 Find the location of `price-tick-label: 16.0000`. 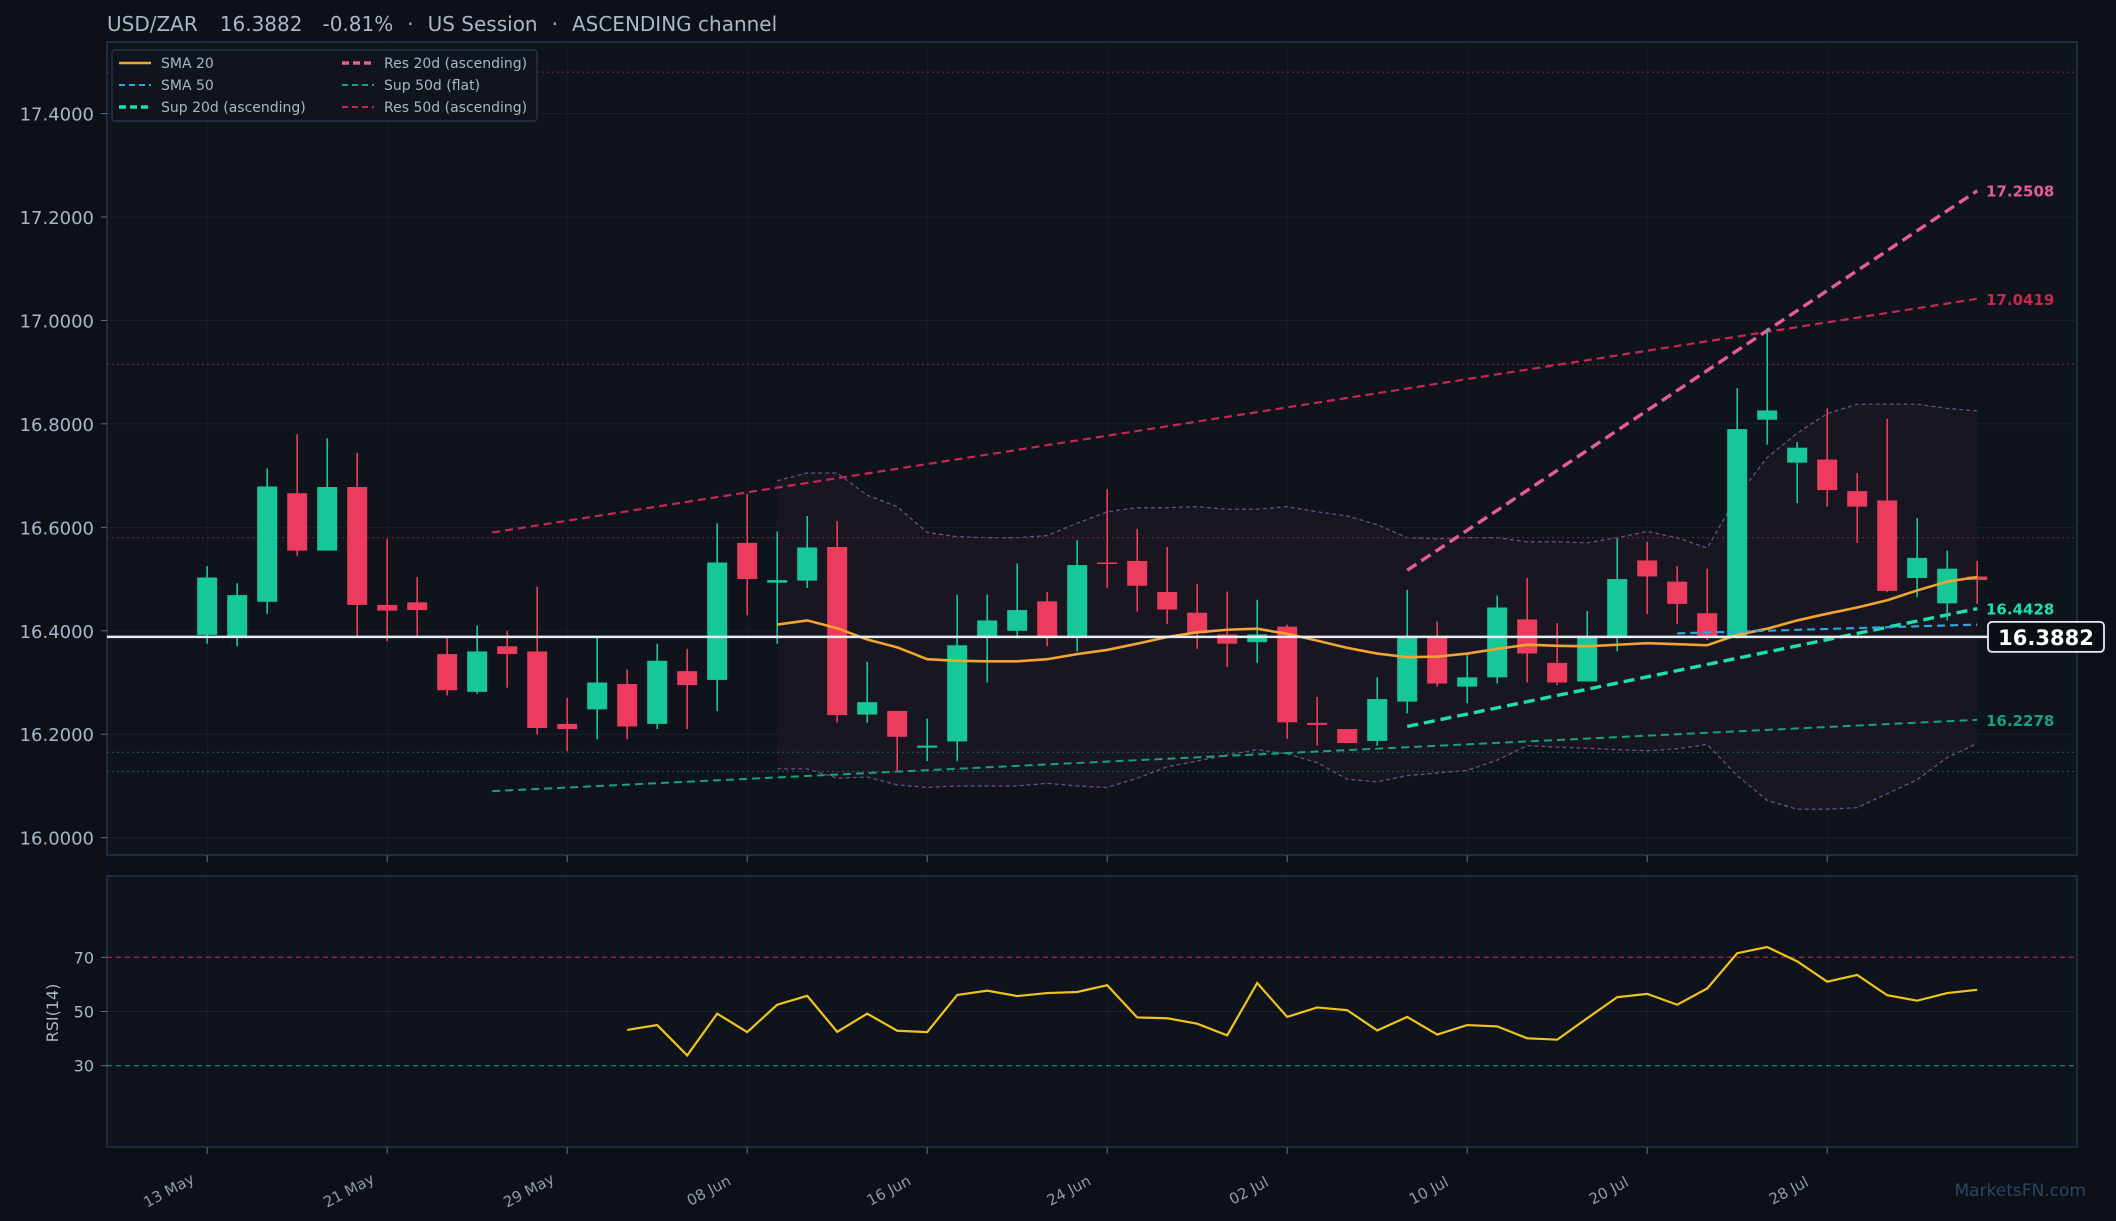

price-tick-label: 16.0000 is located at coordinates (57, 839).